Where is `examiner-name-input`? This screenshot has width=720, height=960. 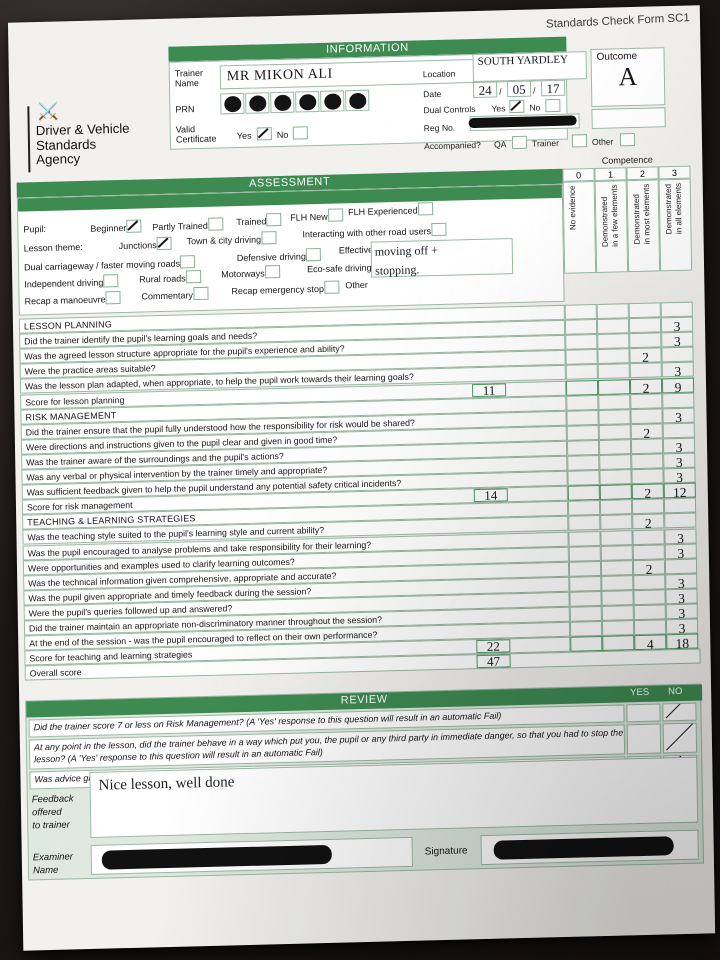
examiner-name-input is located at coordinates (251, 855).